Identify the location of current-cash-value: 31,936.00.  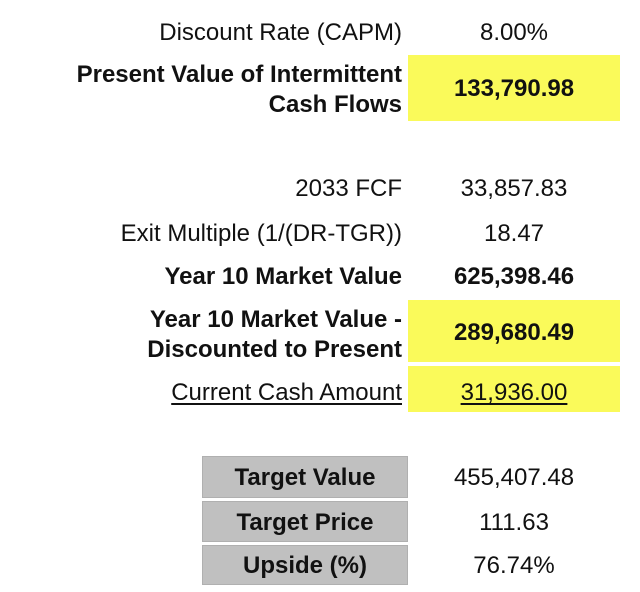
(514, 392).